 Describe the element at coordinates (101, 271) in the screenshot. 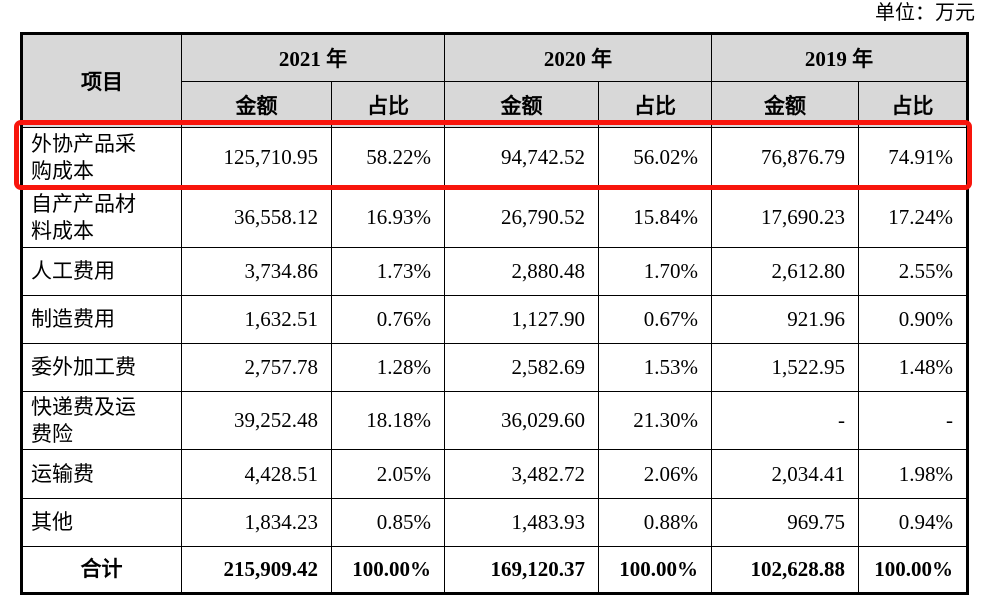

I see `row-item-label: 人工费用` at that location.